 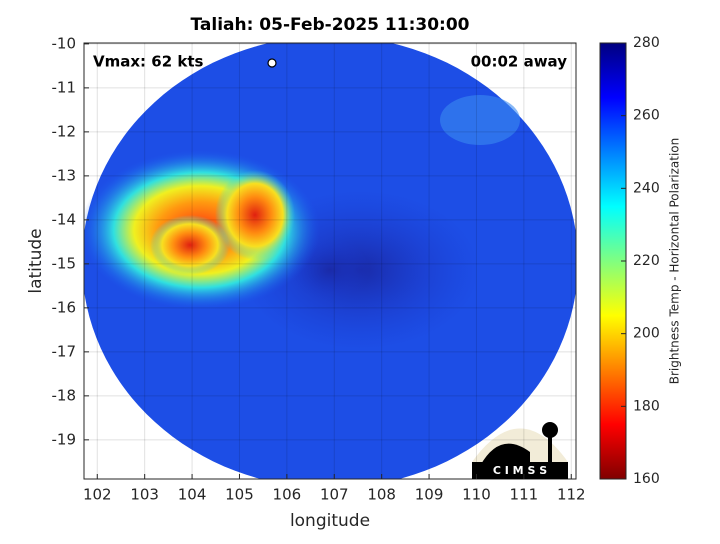 What do you see at coordinates (97, 495) in the screenshot?
I see `x-tick-label: 102` at bounding box center [97, 495].